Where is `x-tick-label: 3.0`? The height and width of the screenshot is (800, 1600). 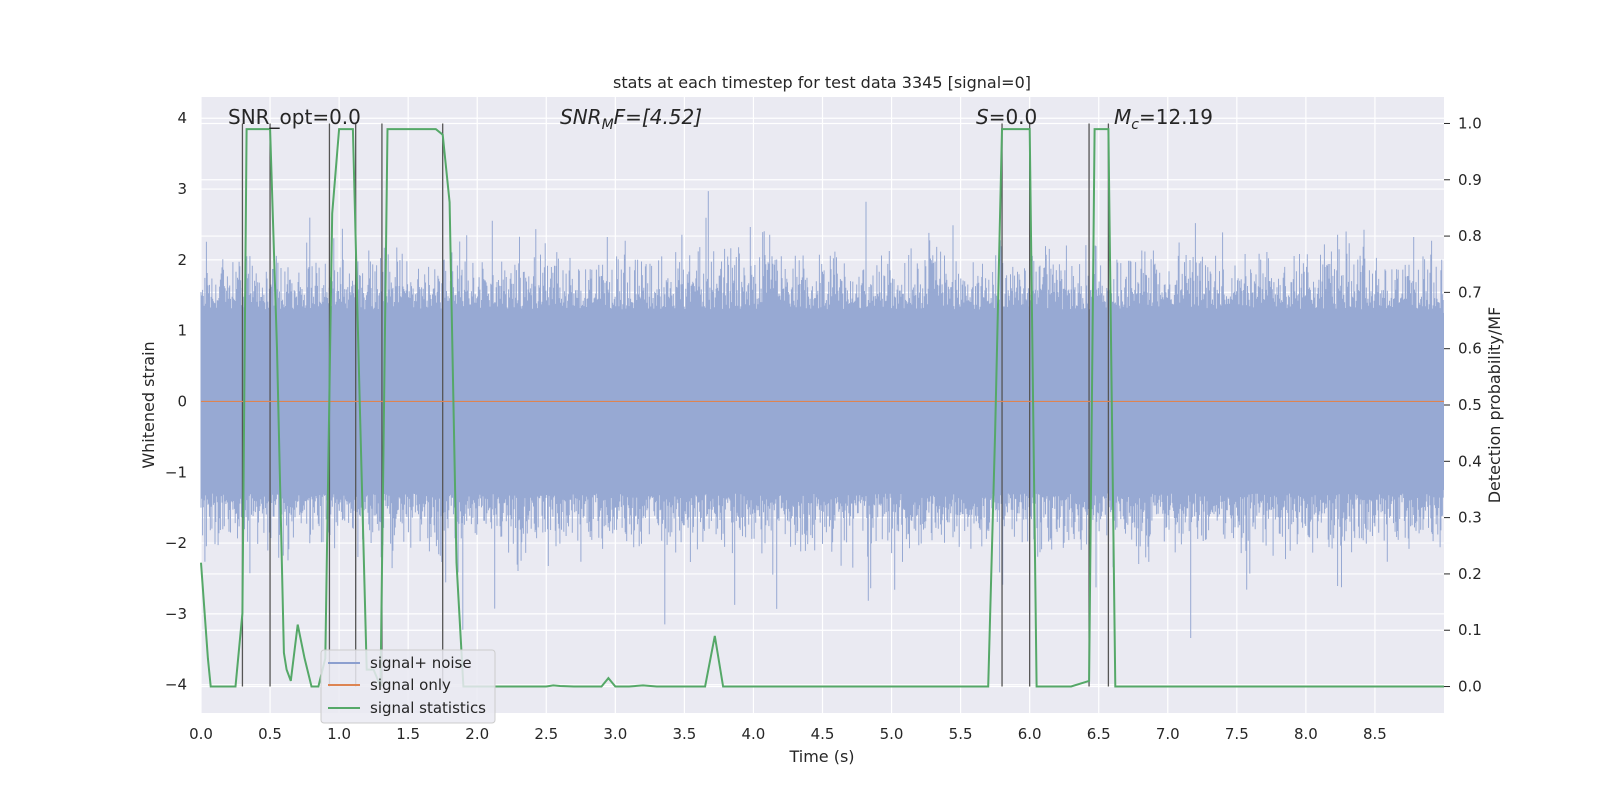
x-tick-label: 3.0 is located at coordinates (615, 734).